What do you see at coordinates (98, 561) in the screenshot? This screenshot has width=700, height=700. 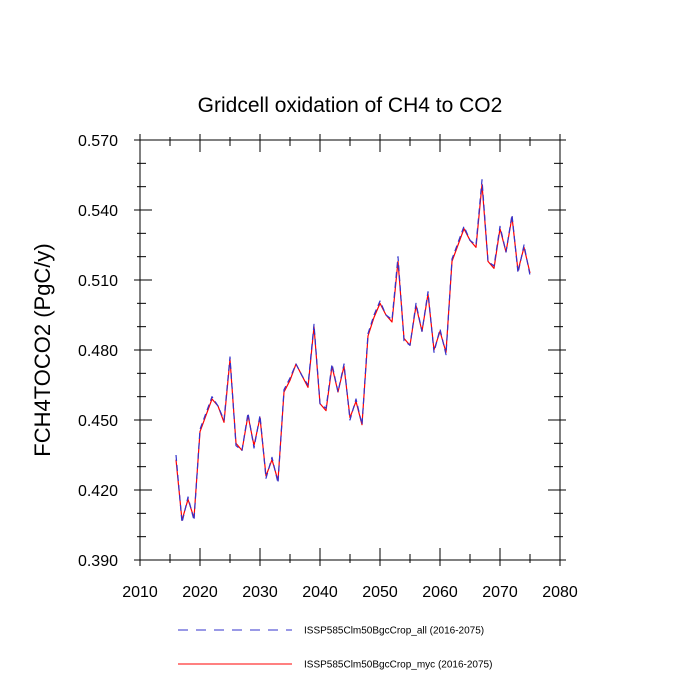 I see `y-tick-label: 0.390` at bounding box center [98, 561].